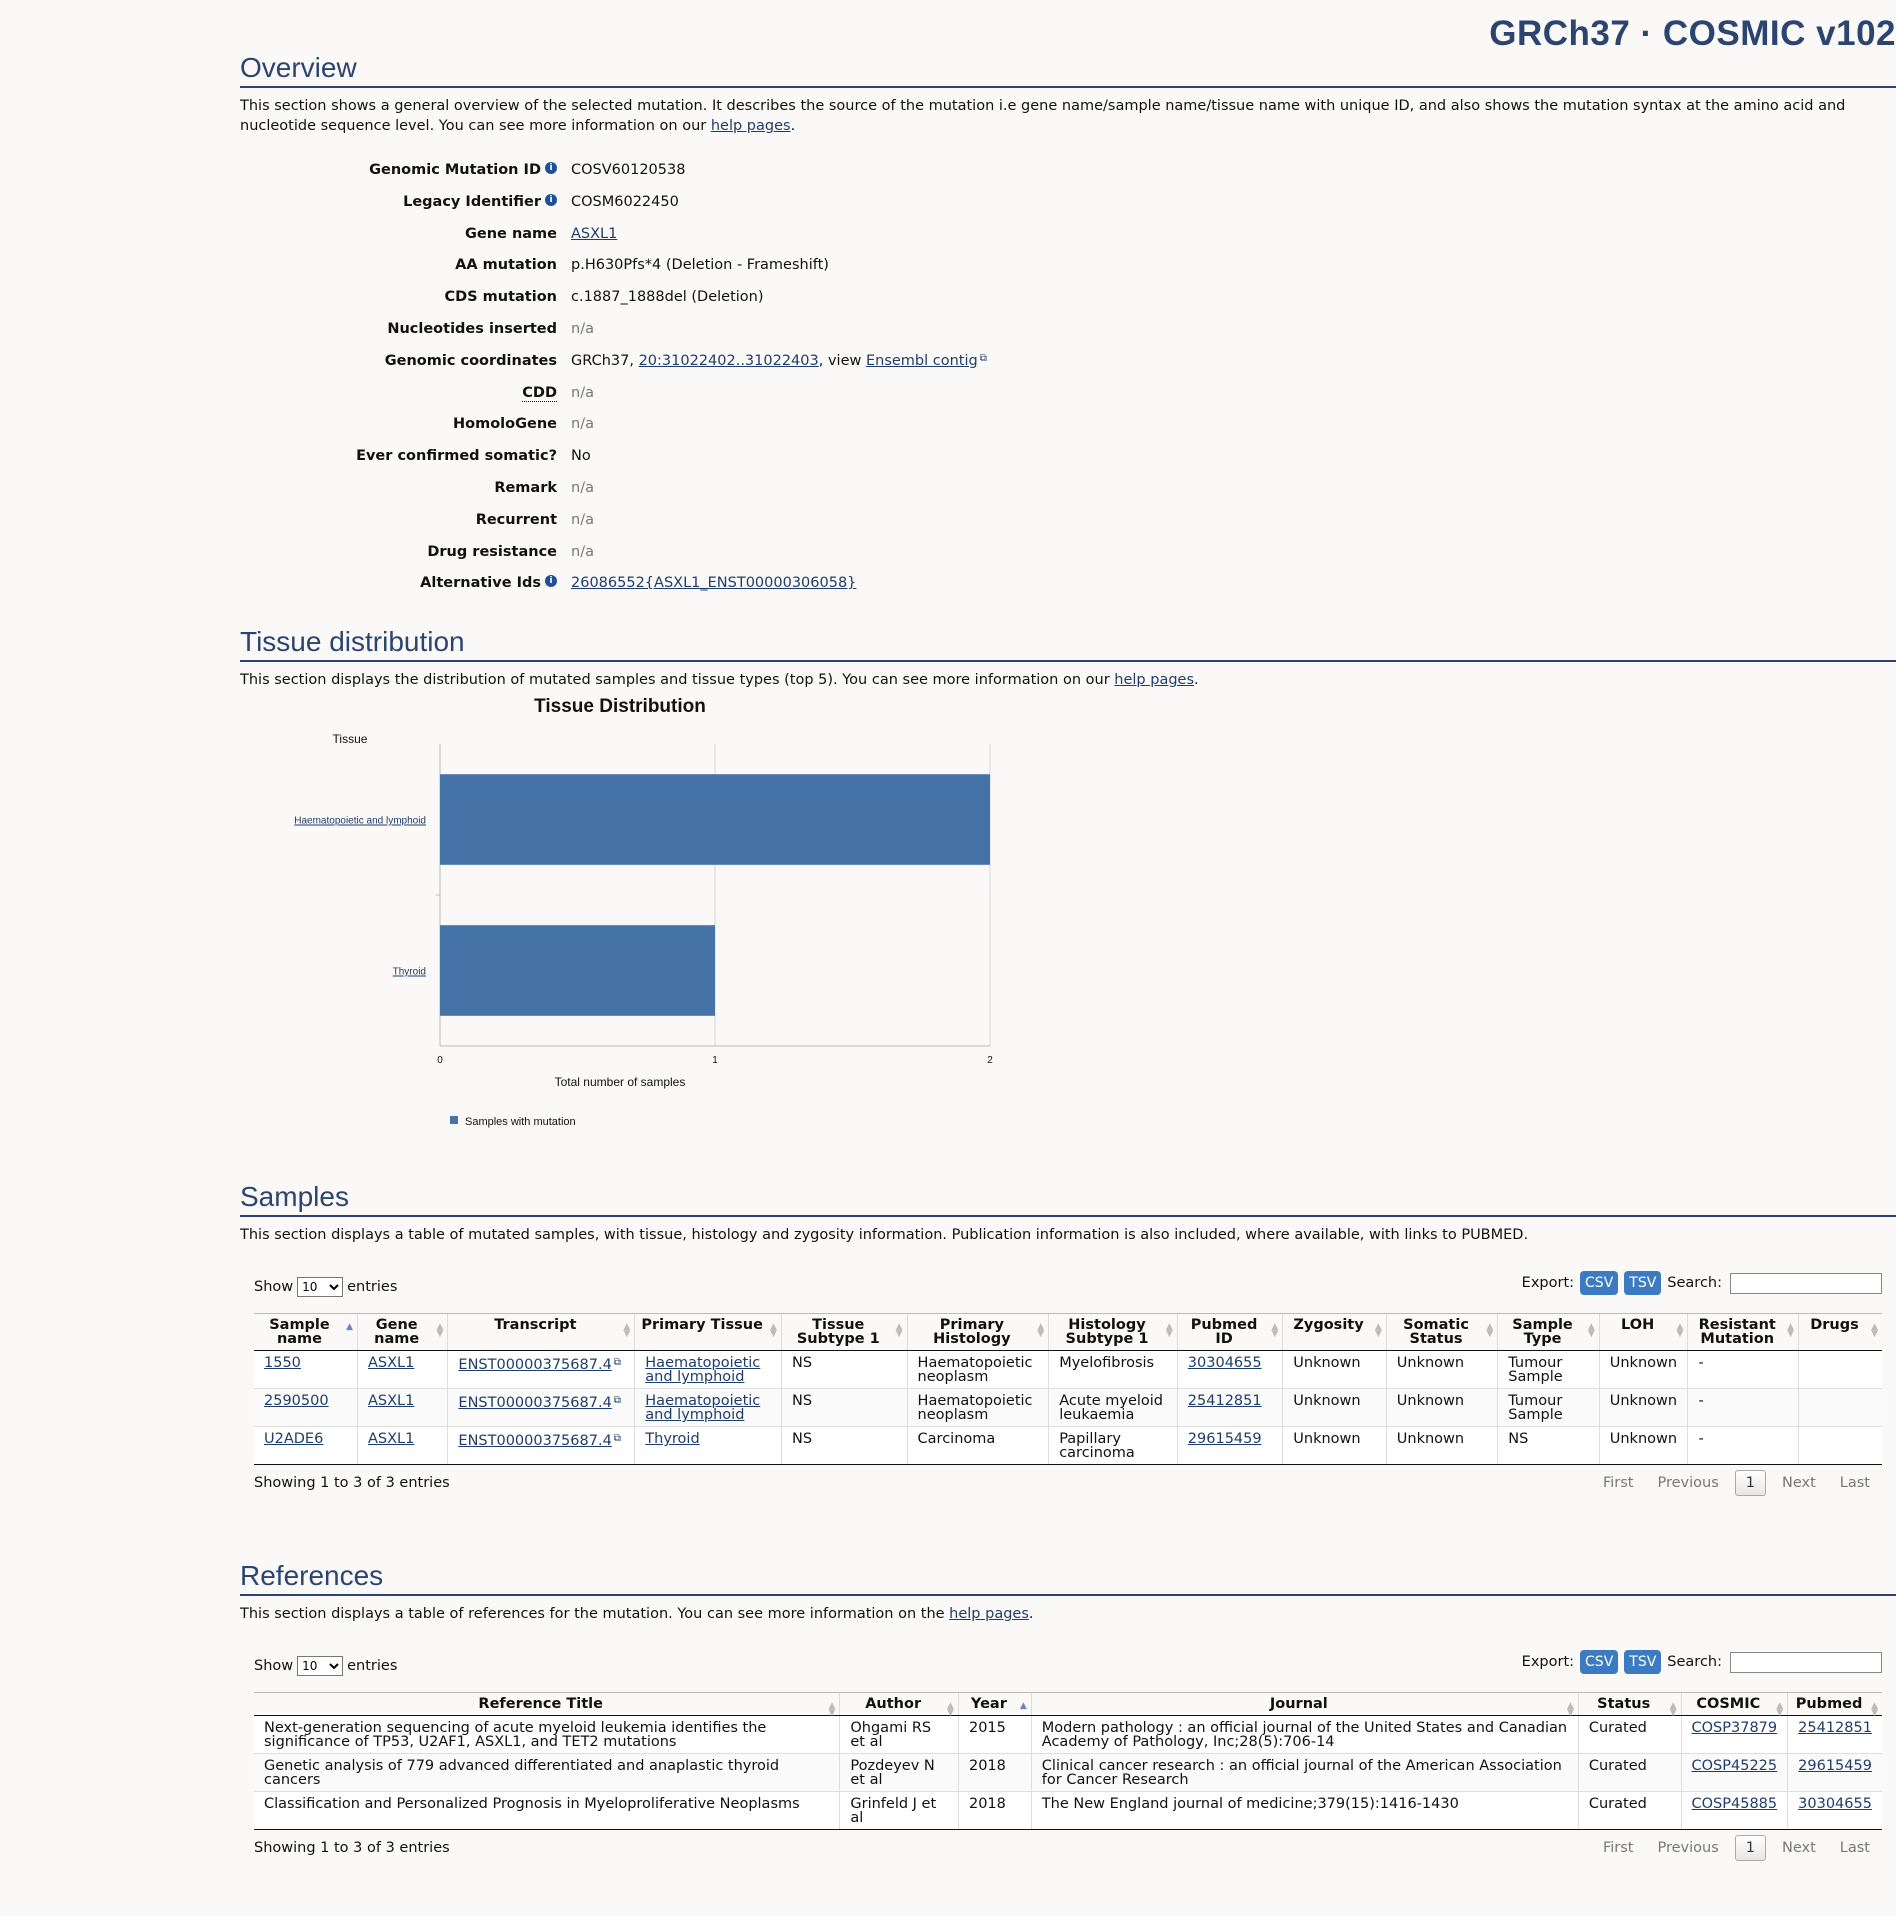 This screenshot has height=1916, width=1896. What do you see at coordinates (672, 1439) in the screenshot?
I see `primary-tissue-link: Thyroid` at bounding box center [672, 1439].